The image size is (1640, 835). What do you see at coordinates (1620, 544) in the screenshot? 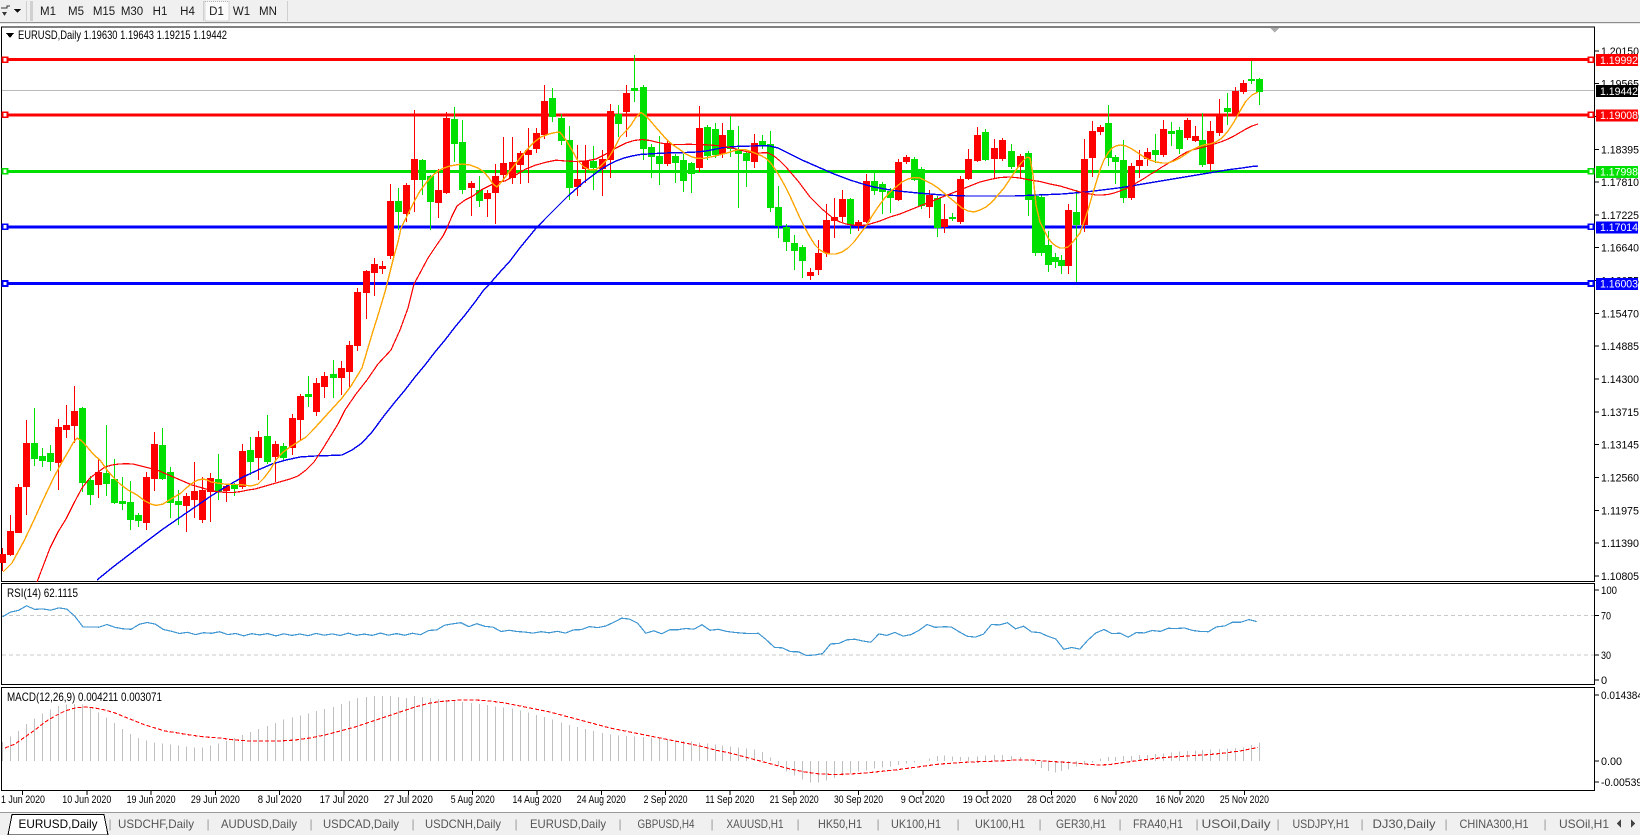
I see `svg-text: 1.11390` at bounding box center [1620, 544].